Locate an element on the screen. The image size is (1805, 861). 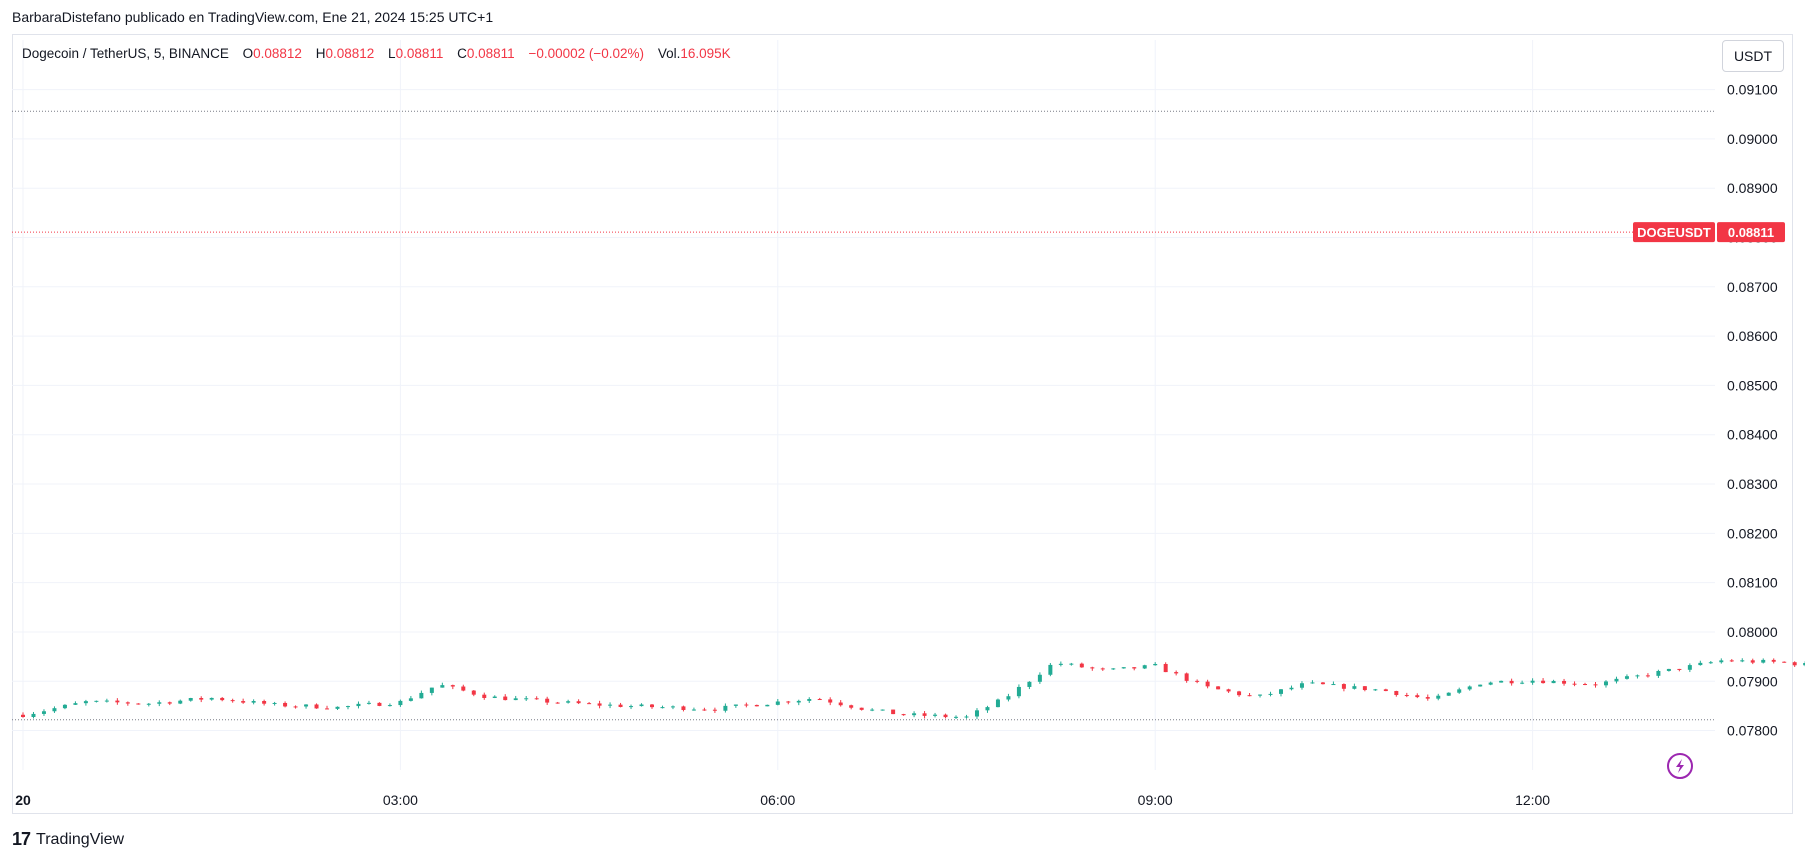
open-value: 0.08812 is located at coordinates (277, 53).